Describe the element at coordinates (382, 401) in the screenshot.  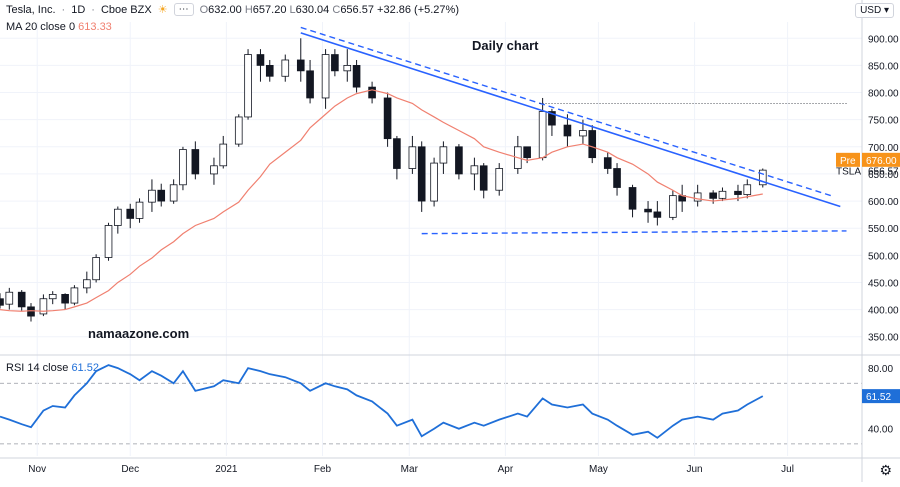
I see `rsi-line` at that location.